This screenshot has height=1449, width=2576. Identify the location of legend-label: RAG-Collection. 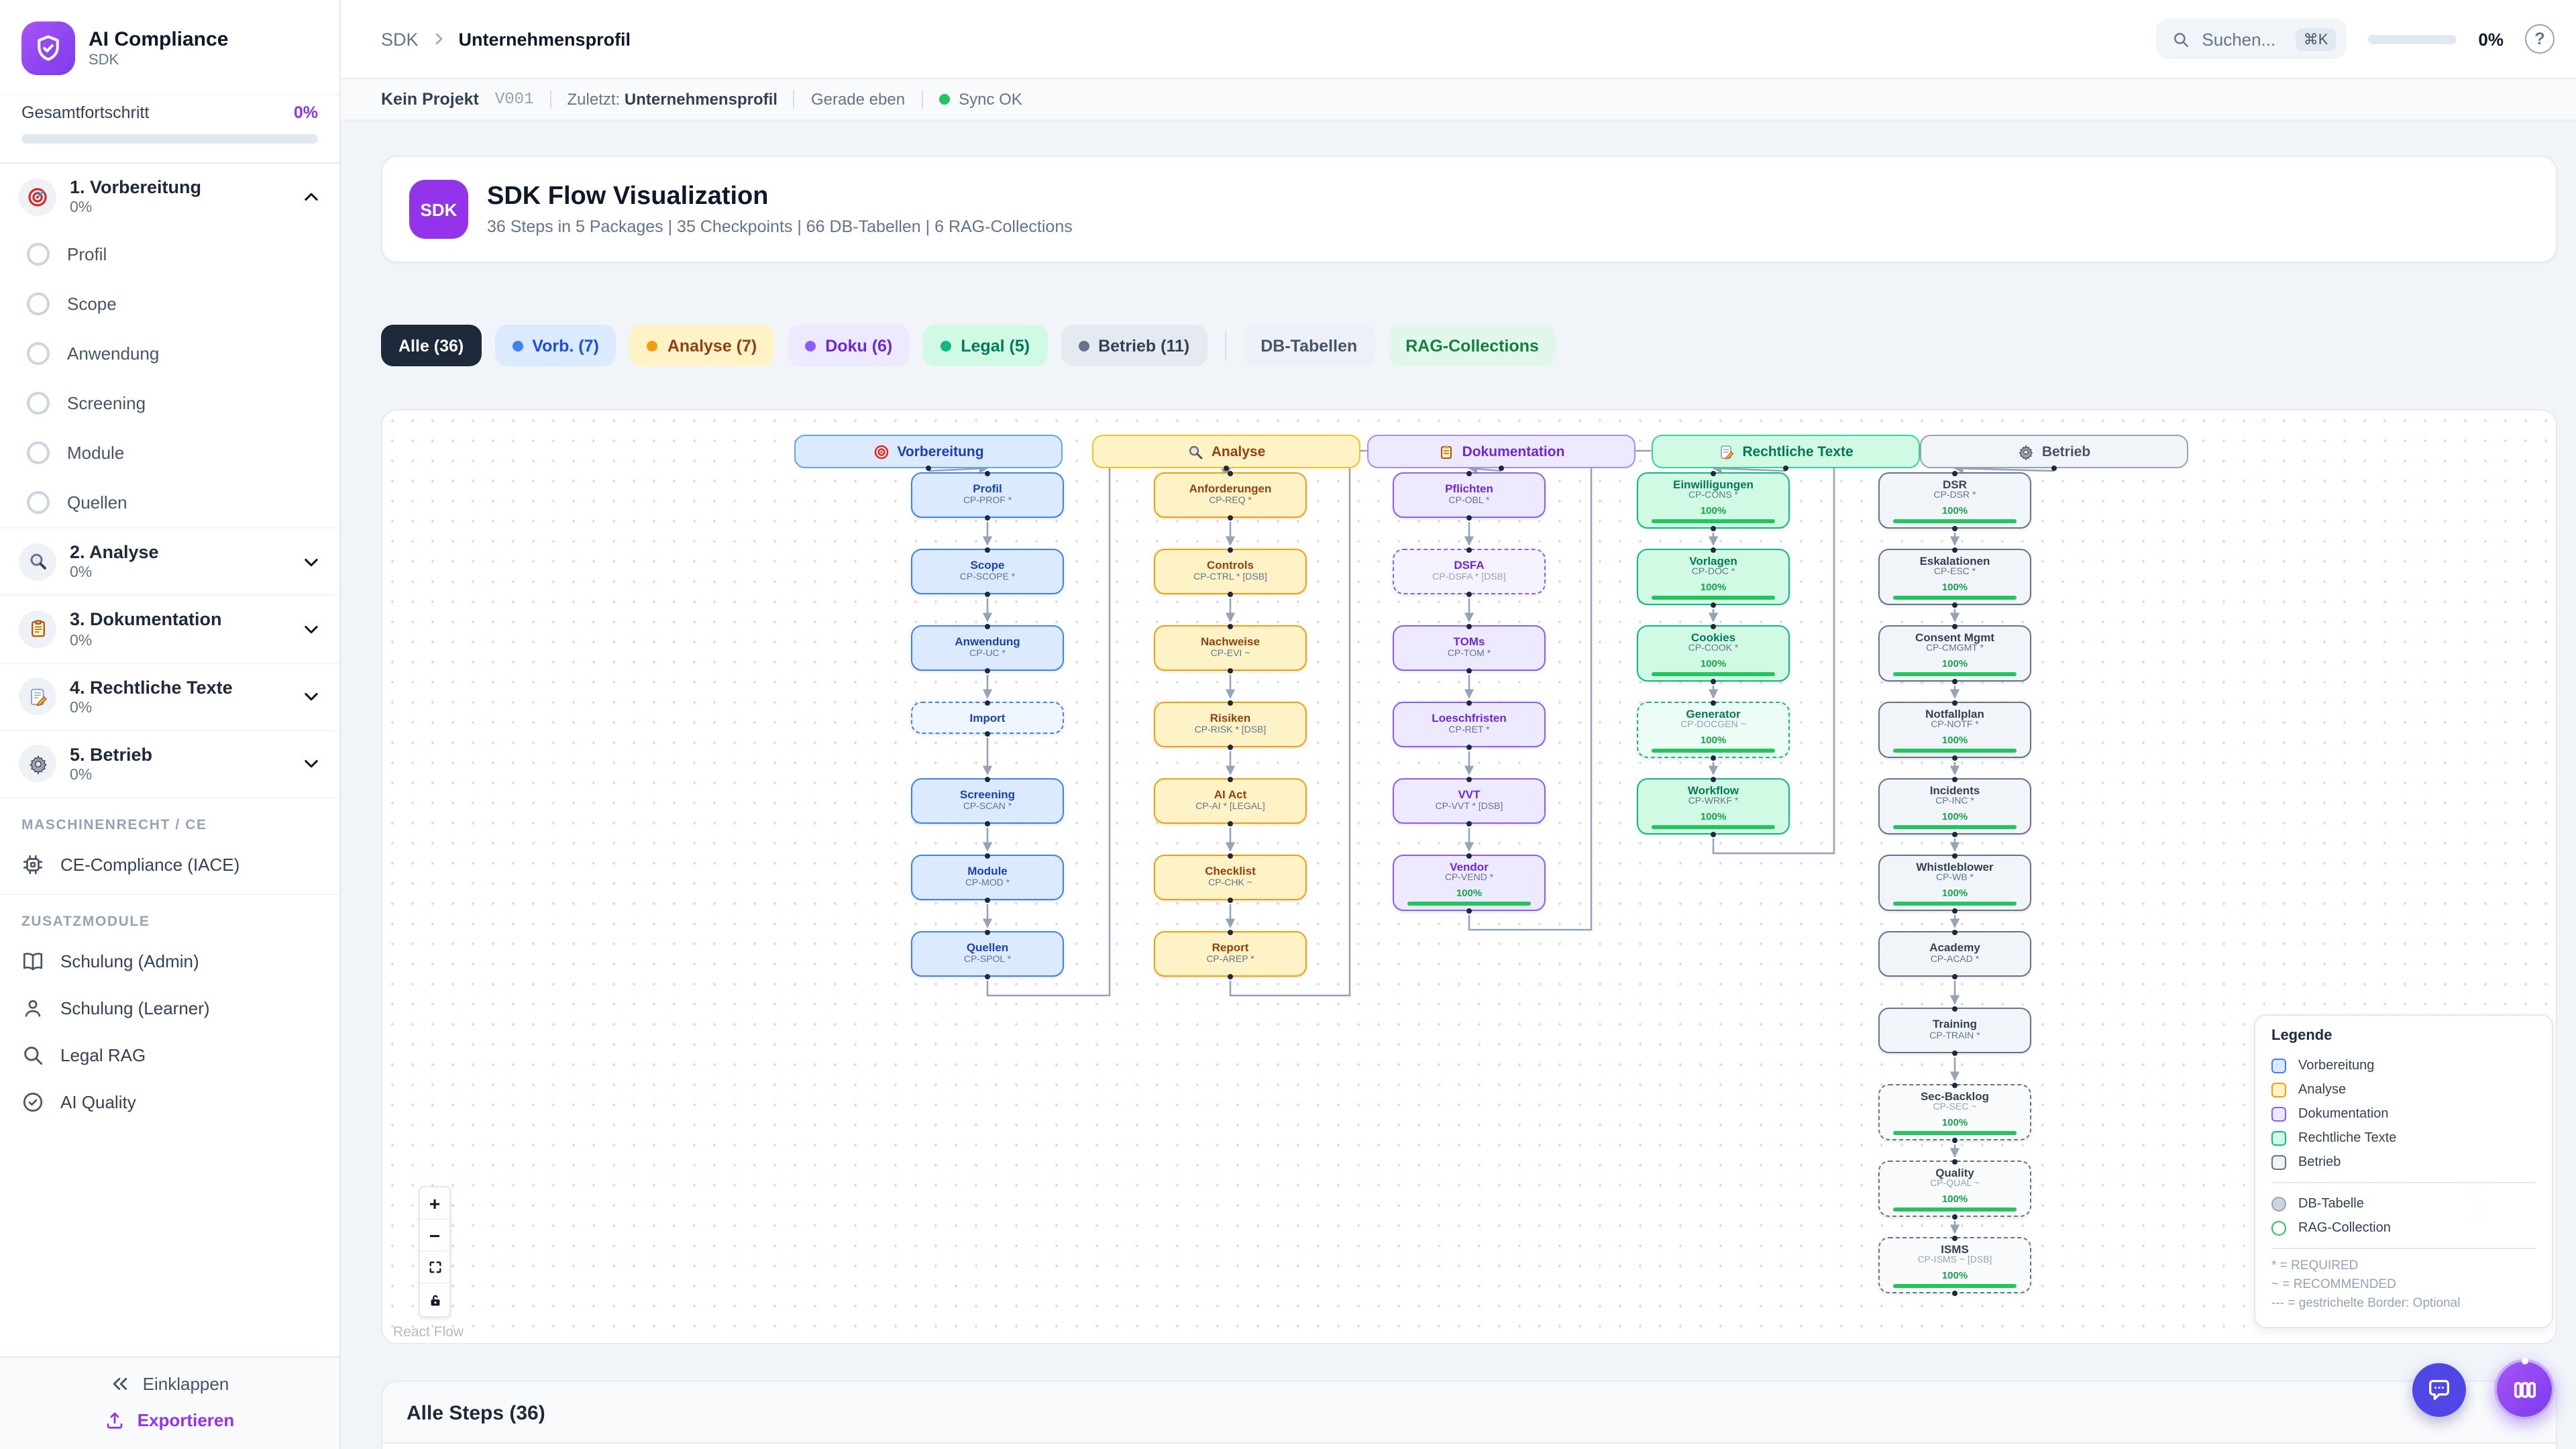
(2344, 1227).